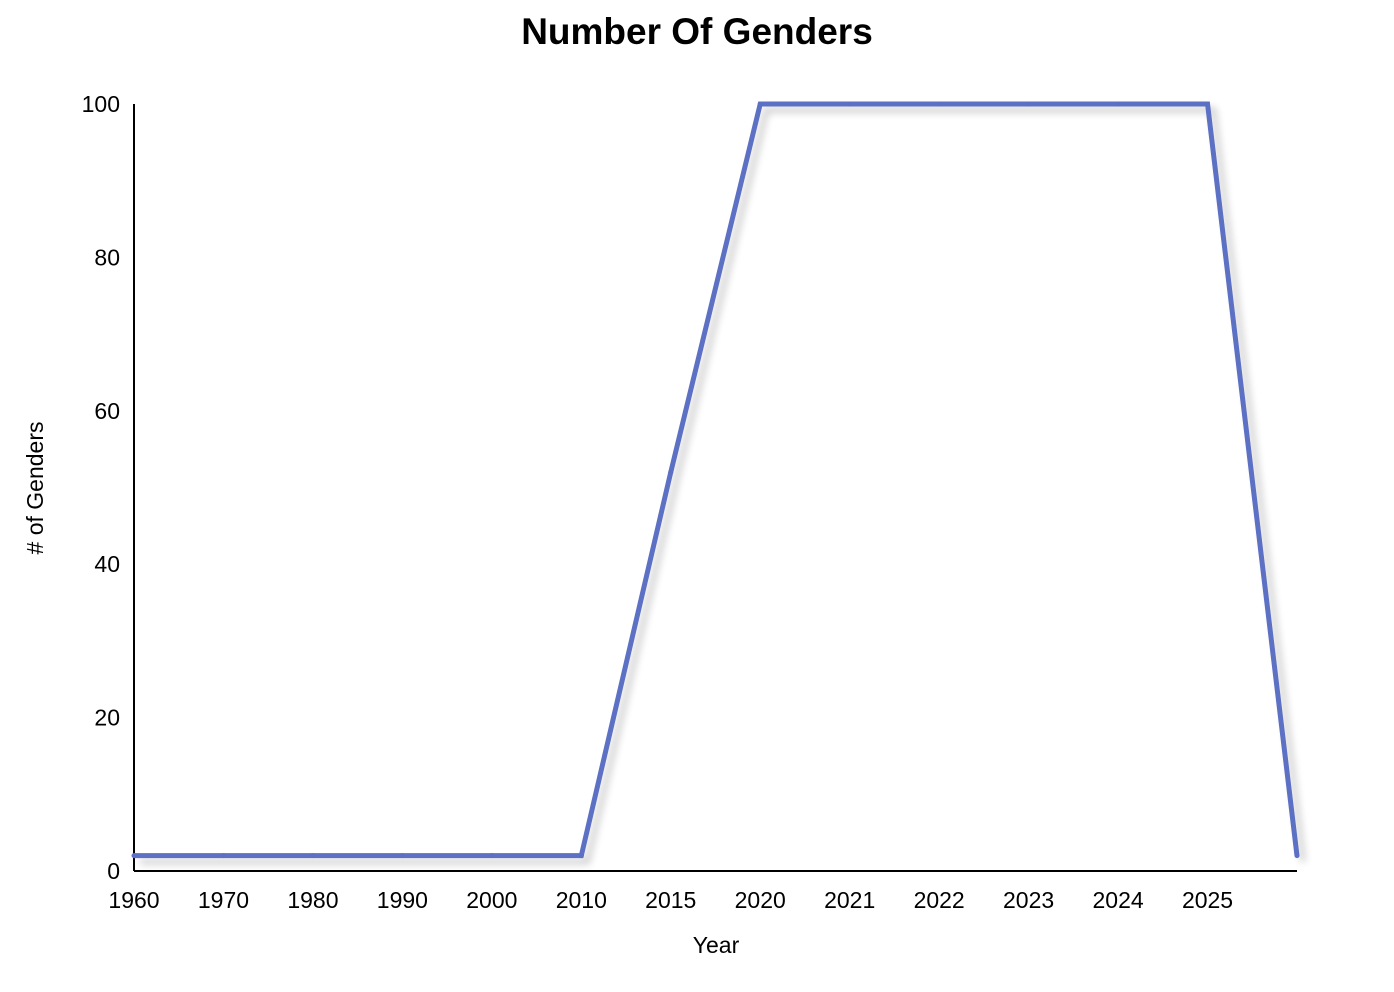 The image size is (1394, 992). What do you see at coordinates (107, 564) in the screenshot?
I see `y-tick-label: 40` at bounding box center [107, 564].